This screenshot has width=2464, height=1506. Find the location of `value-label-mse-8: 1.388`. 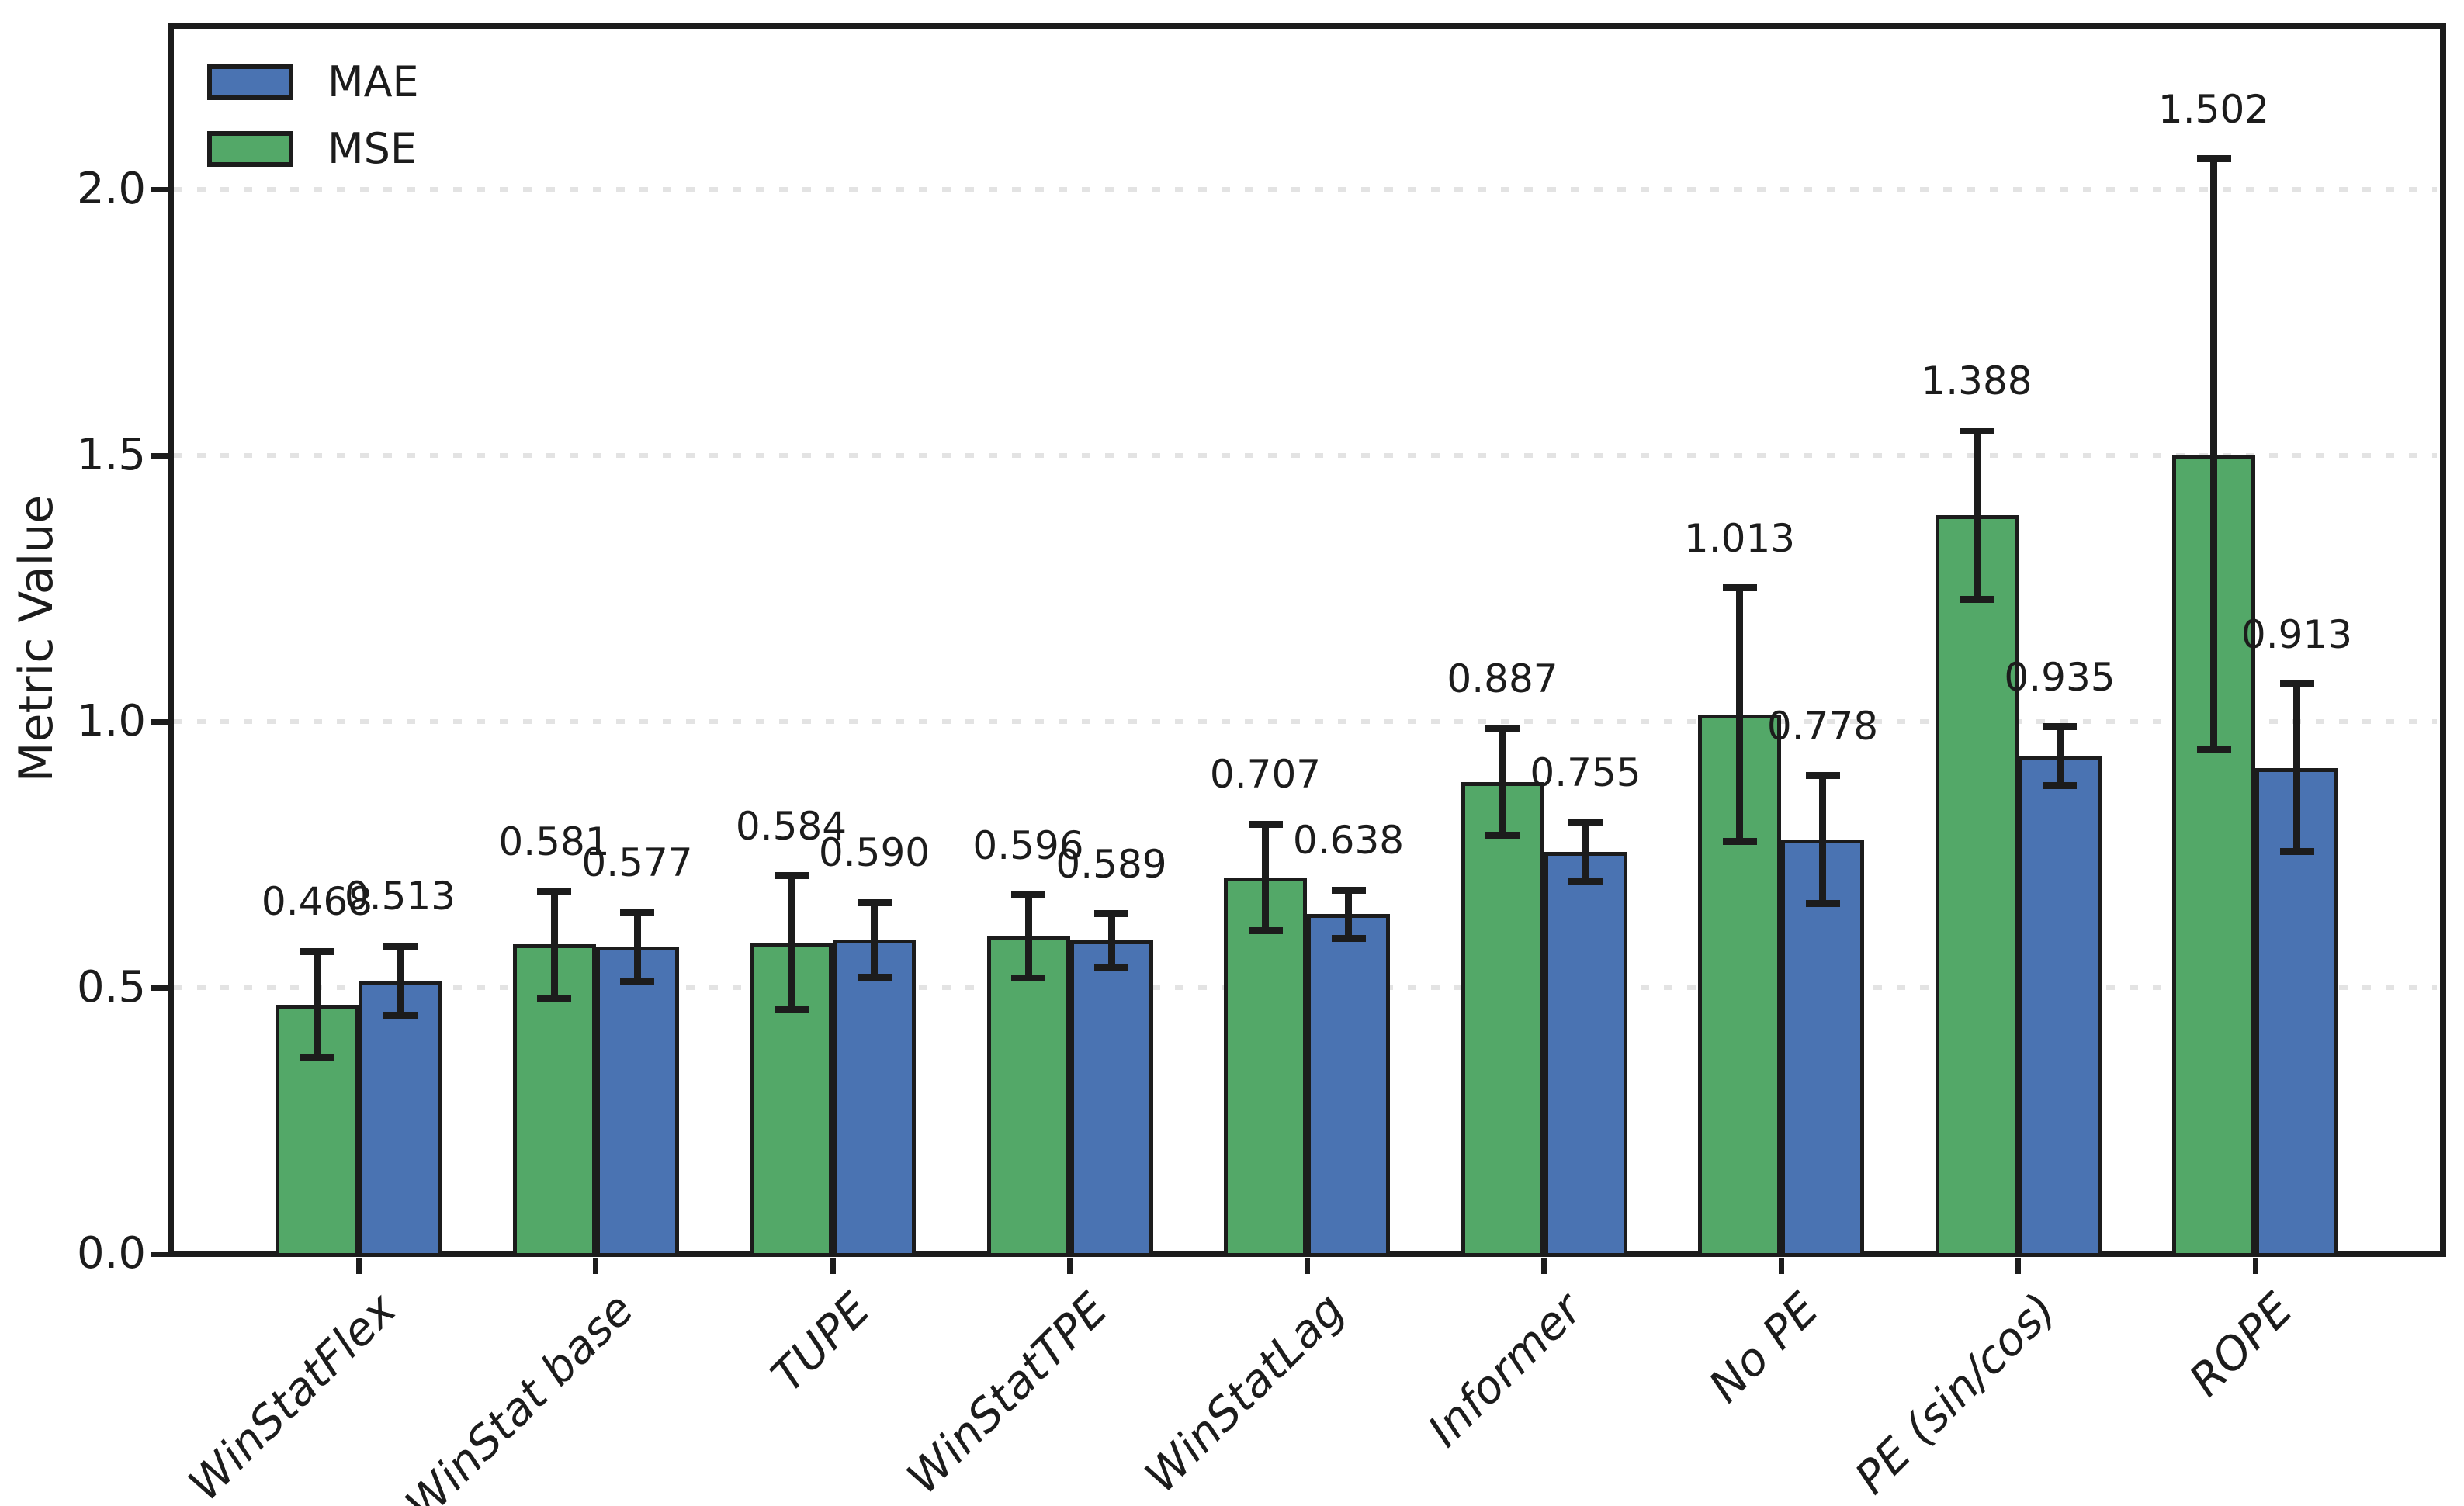

value-label-mse-8: 1.388 is located at coordinates (1977, 381).